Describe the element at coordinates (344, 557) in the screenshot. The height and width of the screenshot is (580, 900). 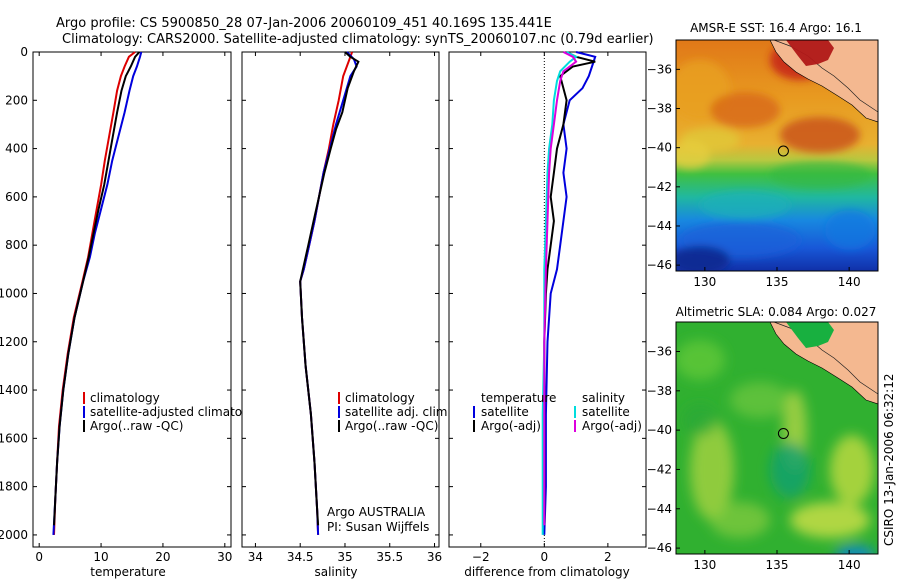
I see `x-tick-label: 35` at that location.